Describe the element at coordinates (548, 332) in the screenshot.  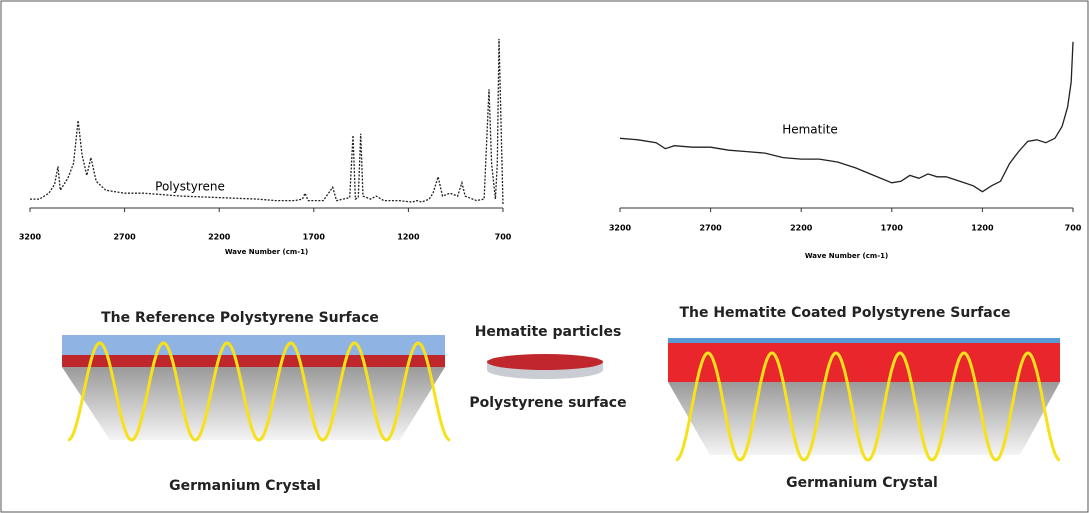
I see `diagram-label: Hematite particles` at that location.